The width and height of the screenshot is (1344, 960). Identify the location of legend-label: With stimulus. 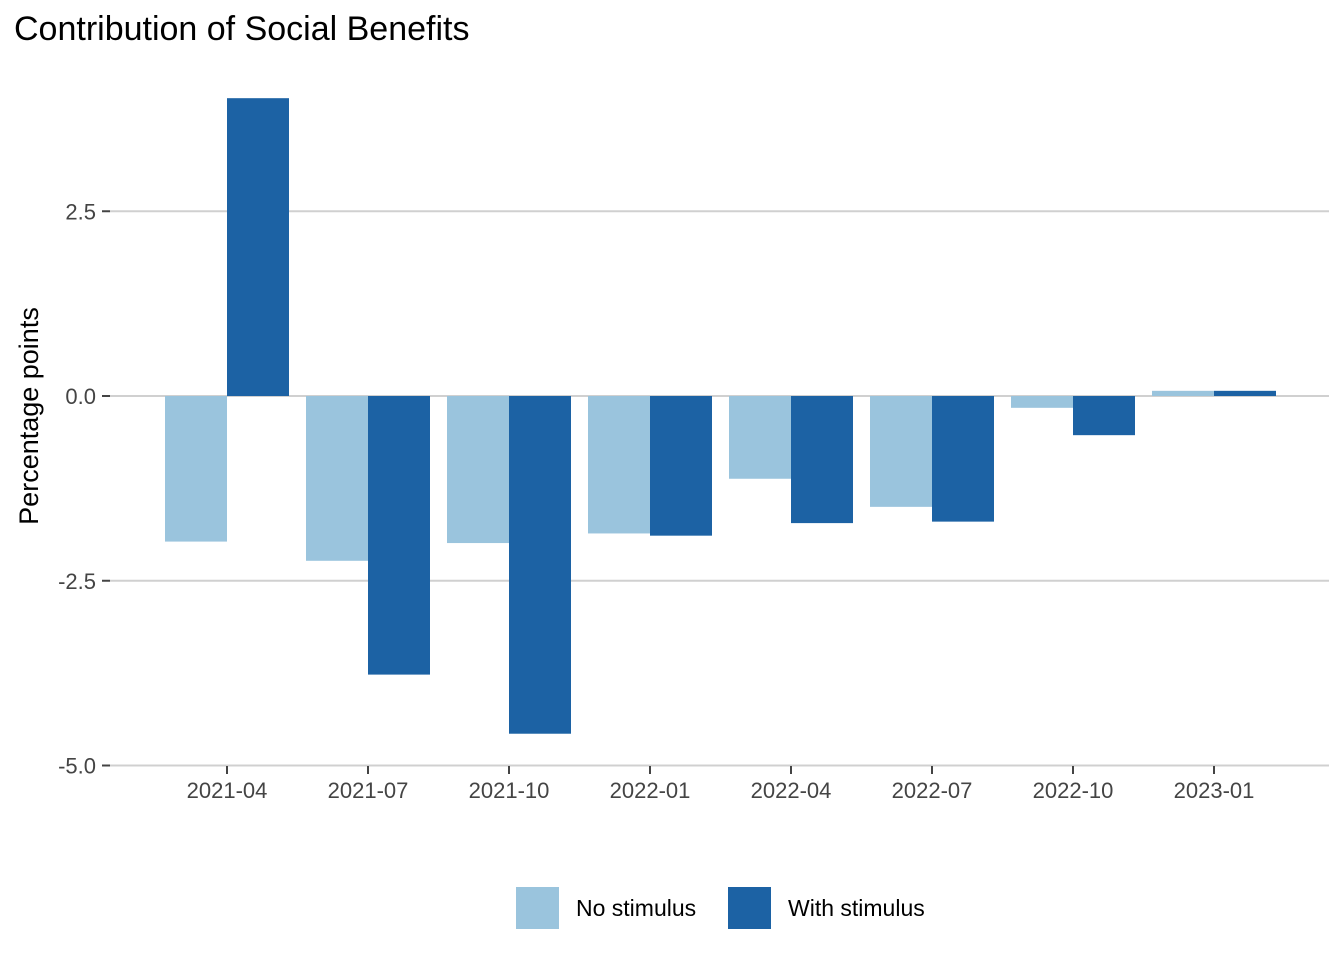
(856, 908).